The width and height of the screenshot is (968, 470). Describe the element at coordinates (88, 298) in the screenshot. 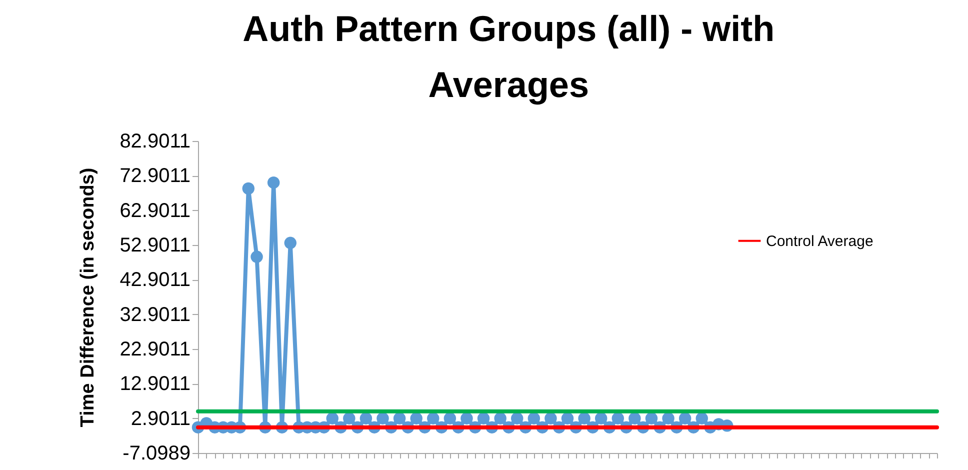

I see `y-axis-title: Time Difference (in seconds)` at that location.